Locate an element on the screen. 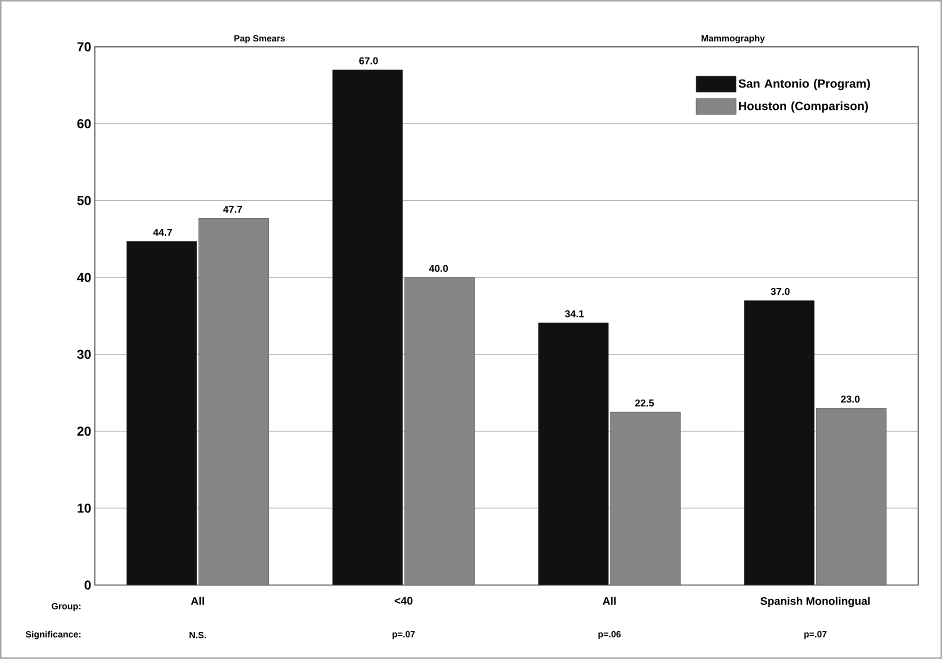 Image resolution: width=942 pixels, height=659 pixels. y-tick-label: 50 is located at coordinates (84, 201).